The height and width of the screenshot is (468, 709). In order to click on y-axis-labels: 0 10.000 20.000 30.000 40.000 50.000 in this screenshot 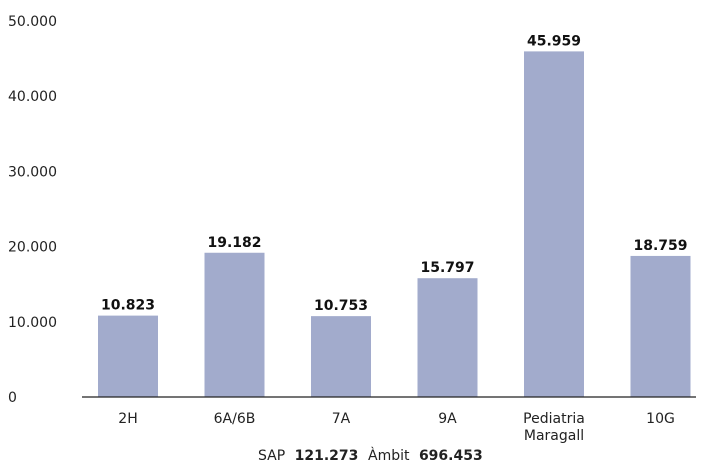, I will do `click(32, 210)`.